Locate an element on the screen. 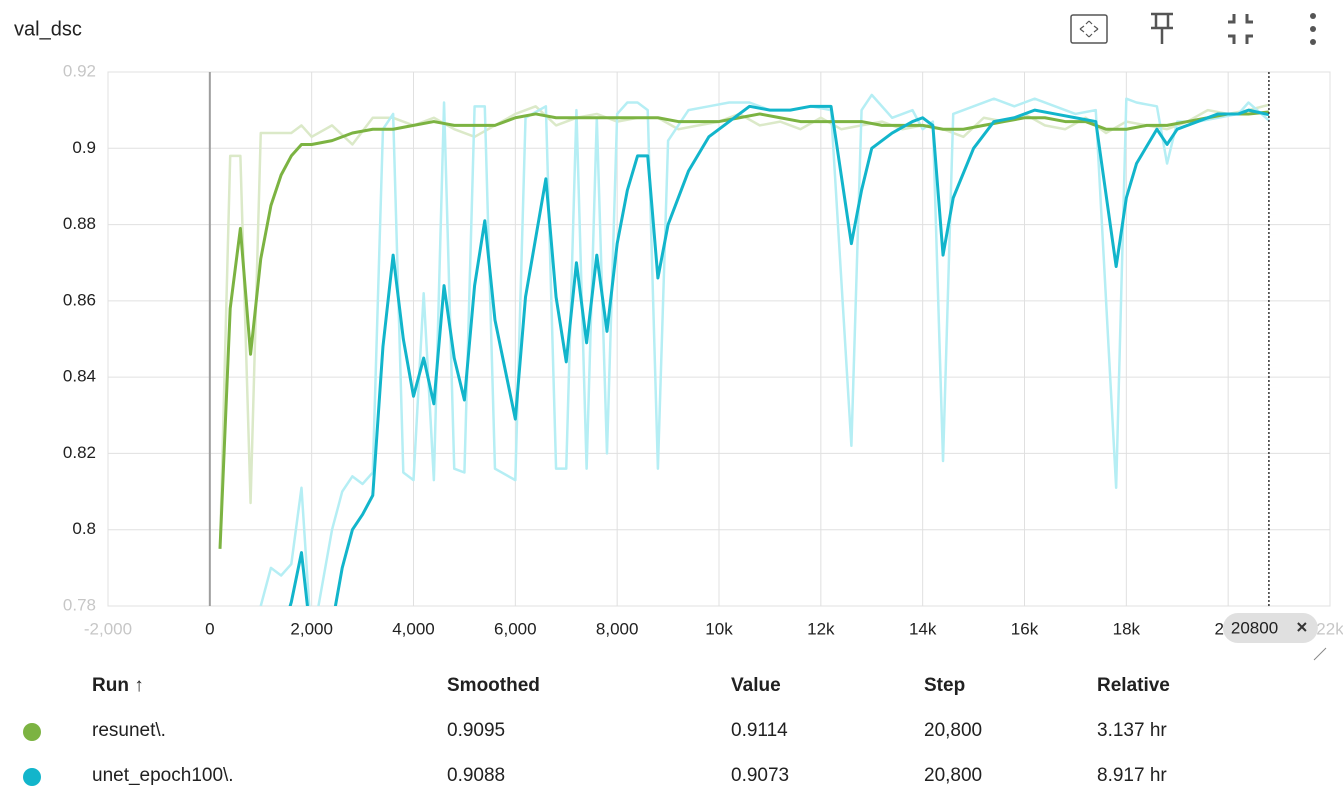 The height and width of the screenshot is (798, 1343). fit-icon is located at coordinates (1089, 29).